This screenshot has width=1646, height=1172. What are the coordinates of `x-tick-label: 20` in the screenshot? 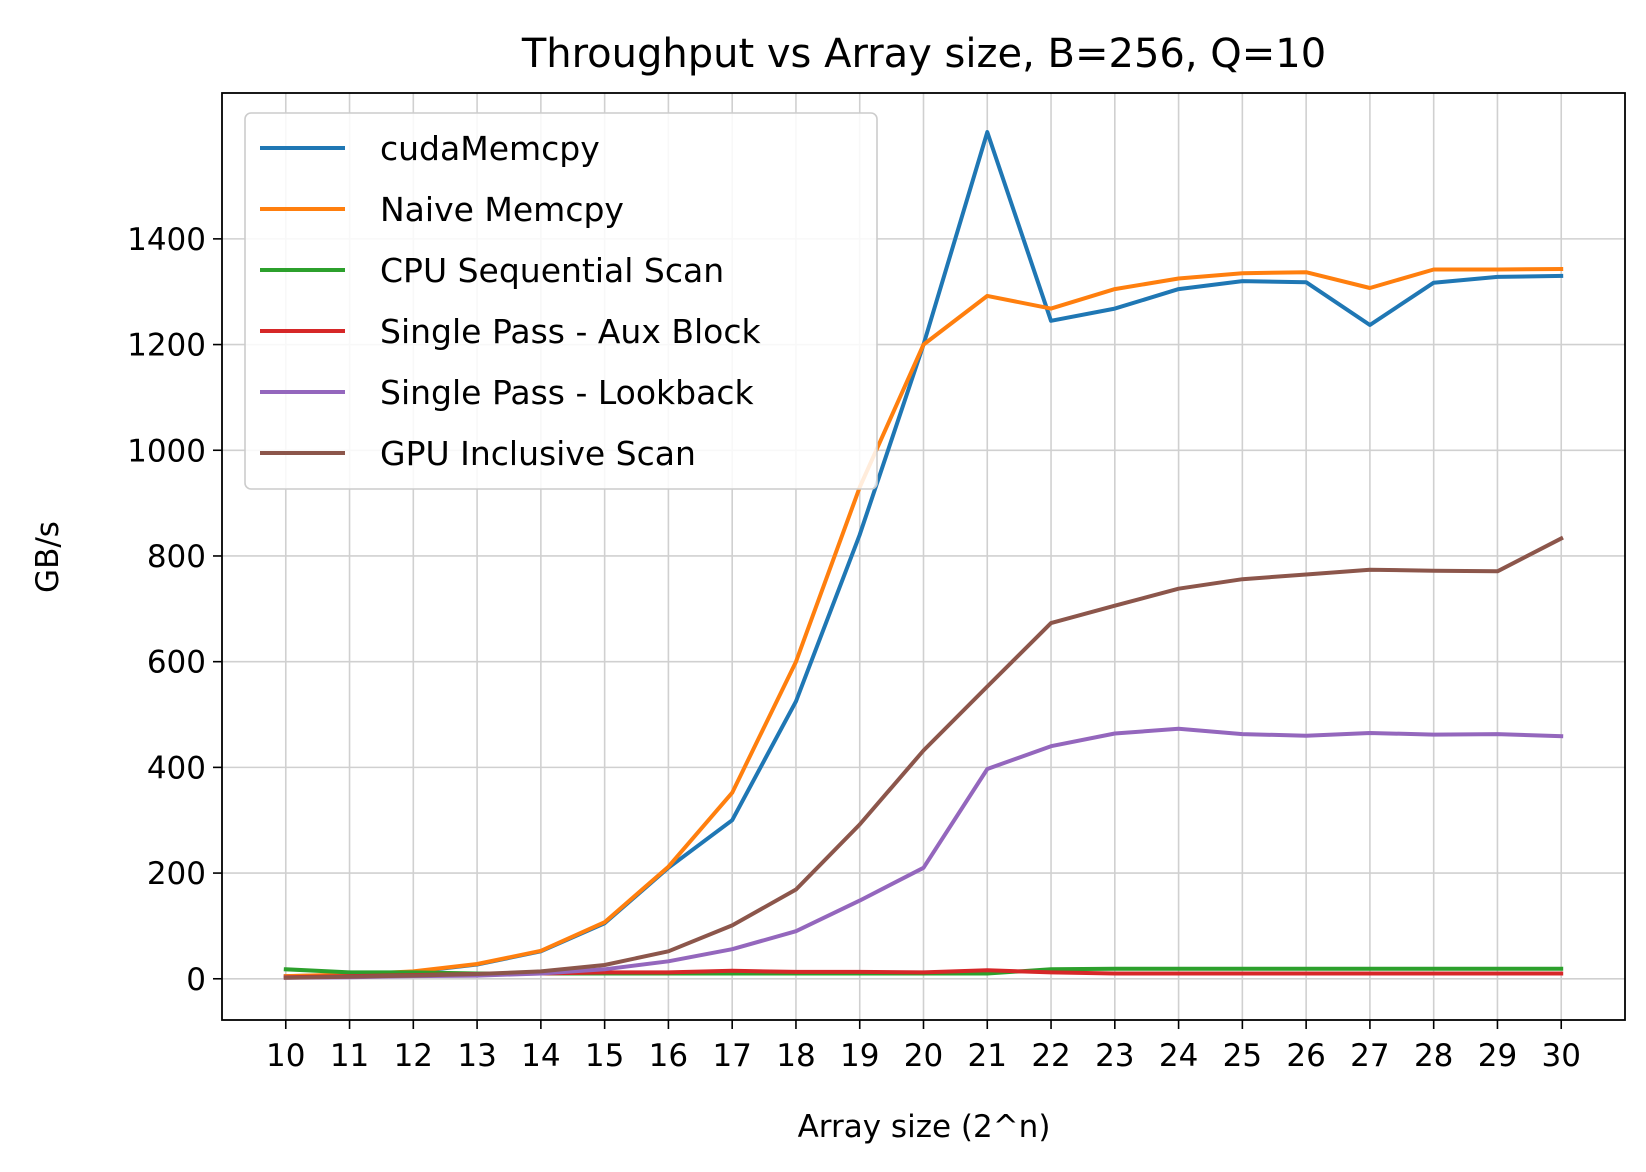 It's located at (923, 1056).